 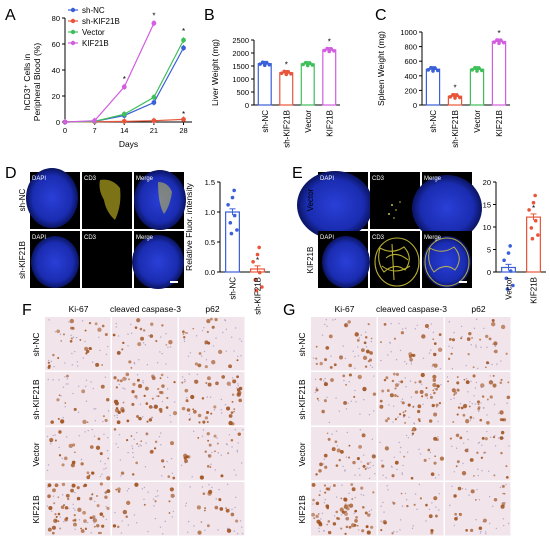 I want to click on g-row-label: sh-NC, so click(x=302, y=344).